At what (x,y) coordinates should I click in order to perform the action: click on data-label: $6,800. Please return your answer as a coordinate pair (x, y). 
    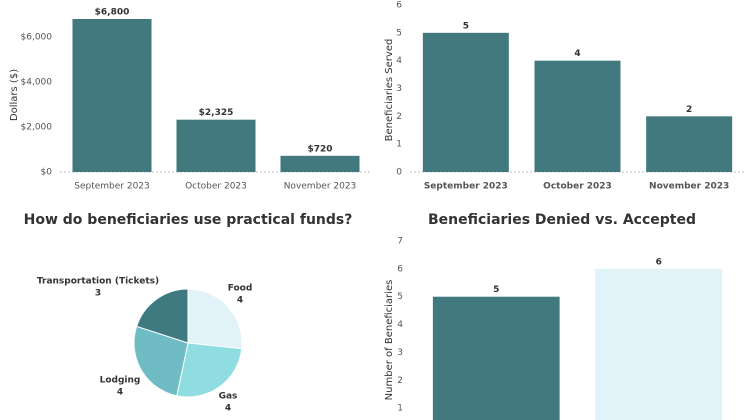
    Looking at the image, I should click on (112, 13).